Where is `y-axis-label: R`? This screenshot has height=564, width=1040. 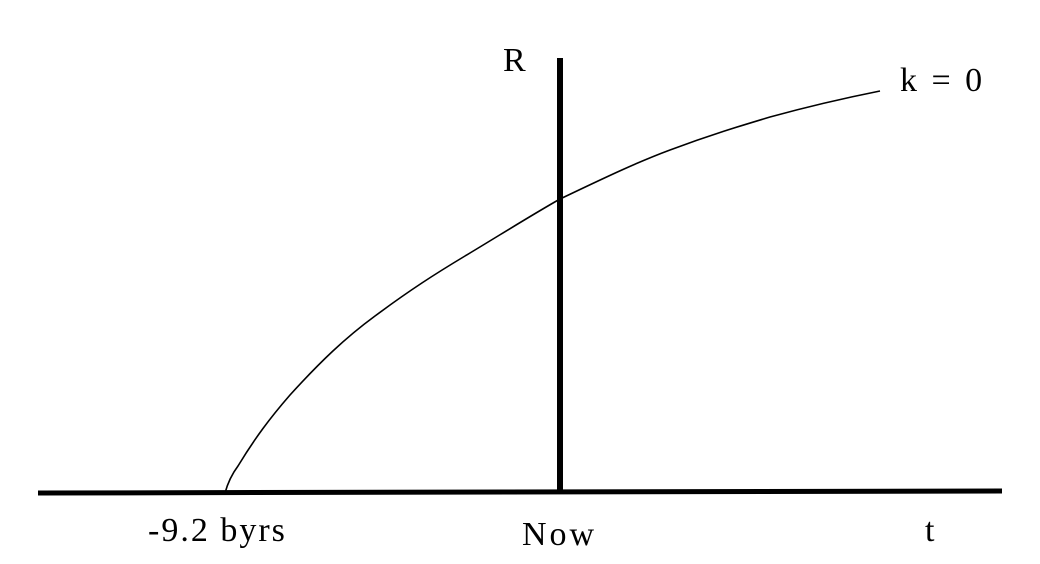
y-axis-label: R is located at coordinates (514, 60).